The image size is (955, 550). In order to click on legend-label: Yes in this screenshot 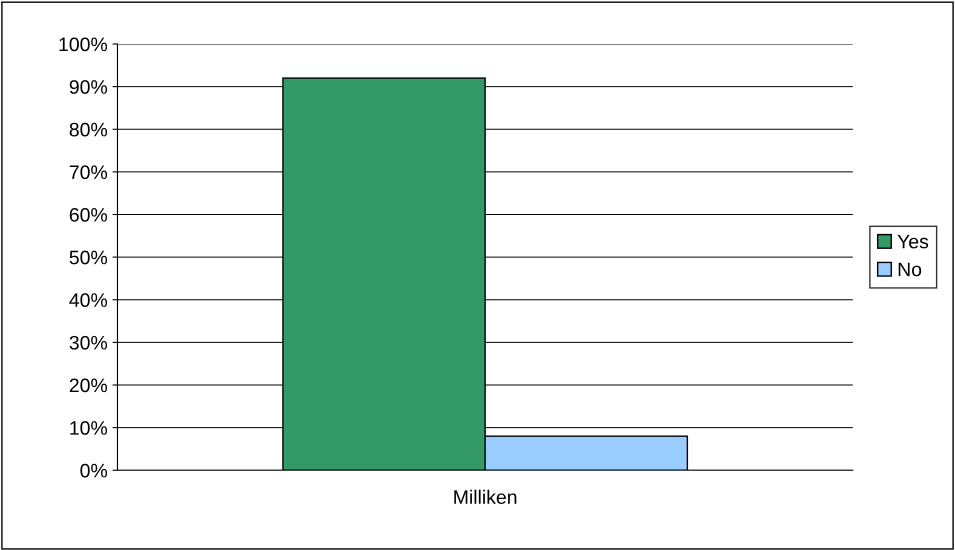, I will do `click(913, 241)`.